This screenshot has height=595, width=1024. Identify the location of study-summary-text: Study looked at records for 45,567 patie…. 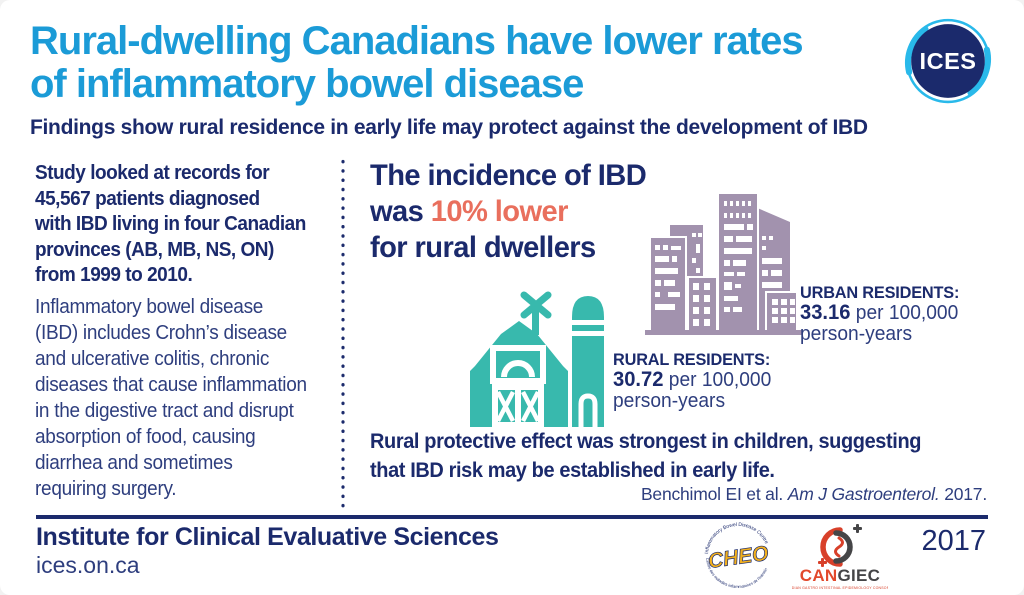
(170, 224).